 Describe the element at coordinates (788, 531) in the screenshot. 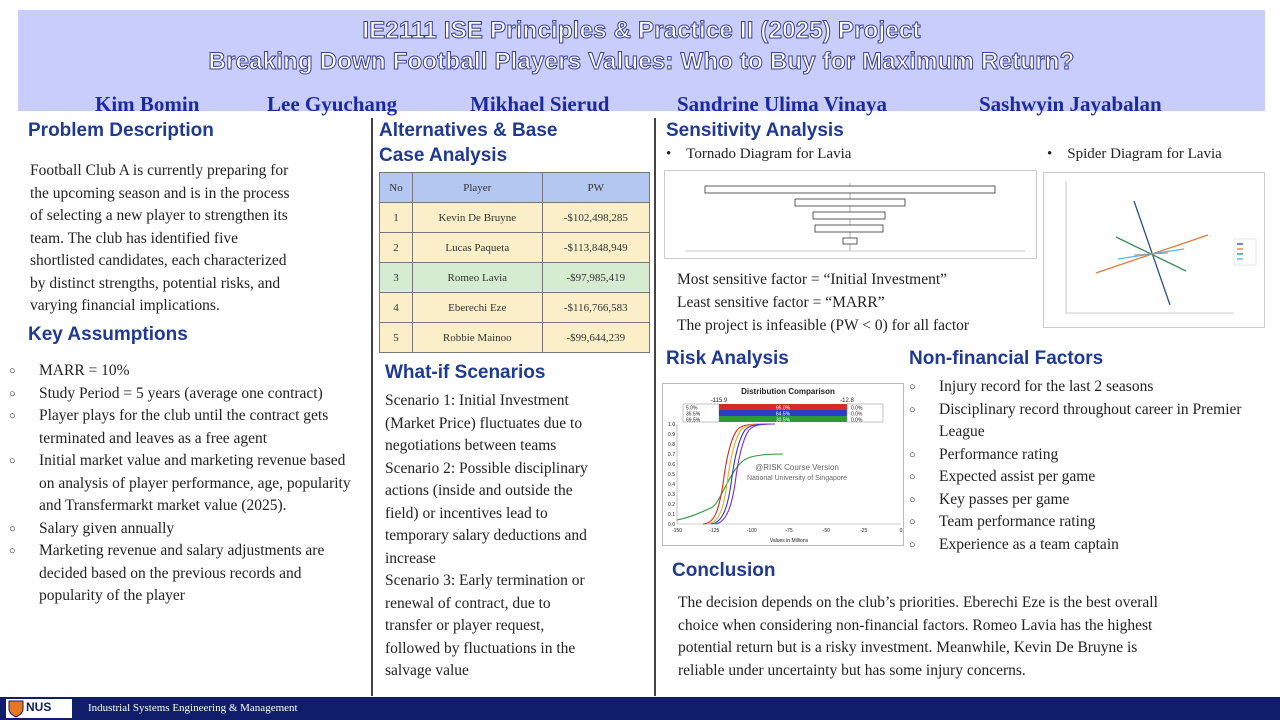

I see `risk-x-tick-label: -75` at that location.